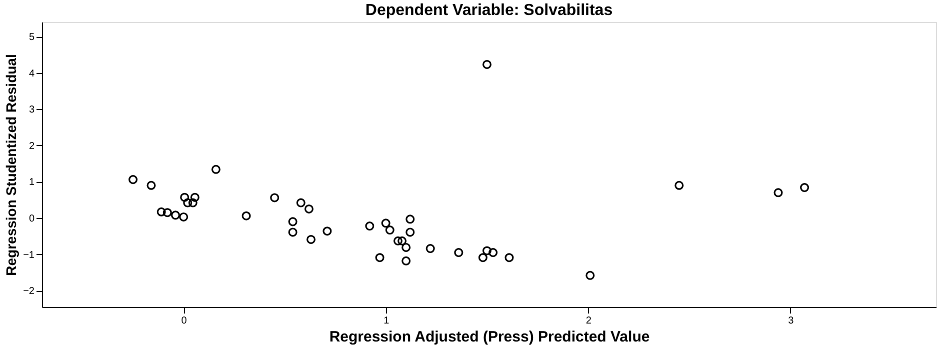  Describe the element at coordinates (489, 10) in the screenshot. I see `chart-title: Dependent Variable: Solvabilitas` at that location.